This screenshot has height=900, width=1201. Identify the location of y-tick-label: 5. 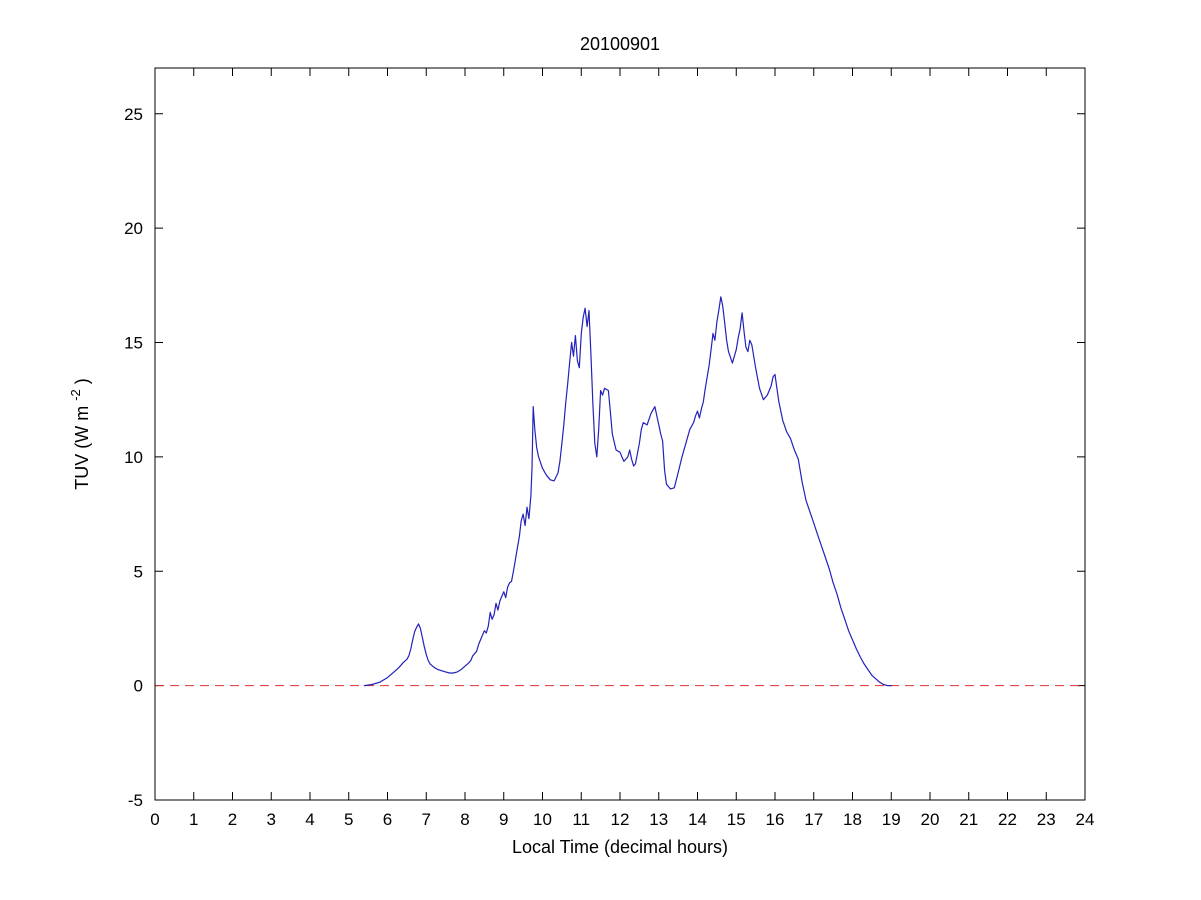
(138, 571).